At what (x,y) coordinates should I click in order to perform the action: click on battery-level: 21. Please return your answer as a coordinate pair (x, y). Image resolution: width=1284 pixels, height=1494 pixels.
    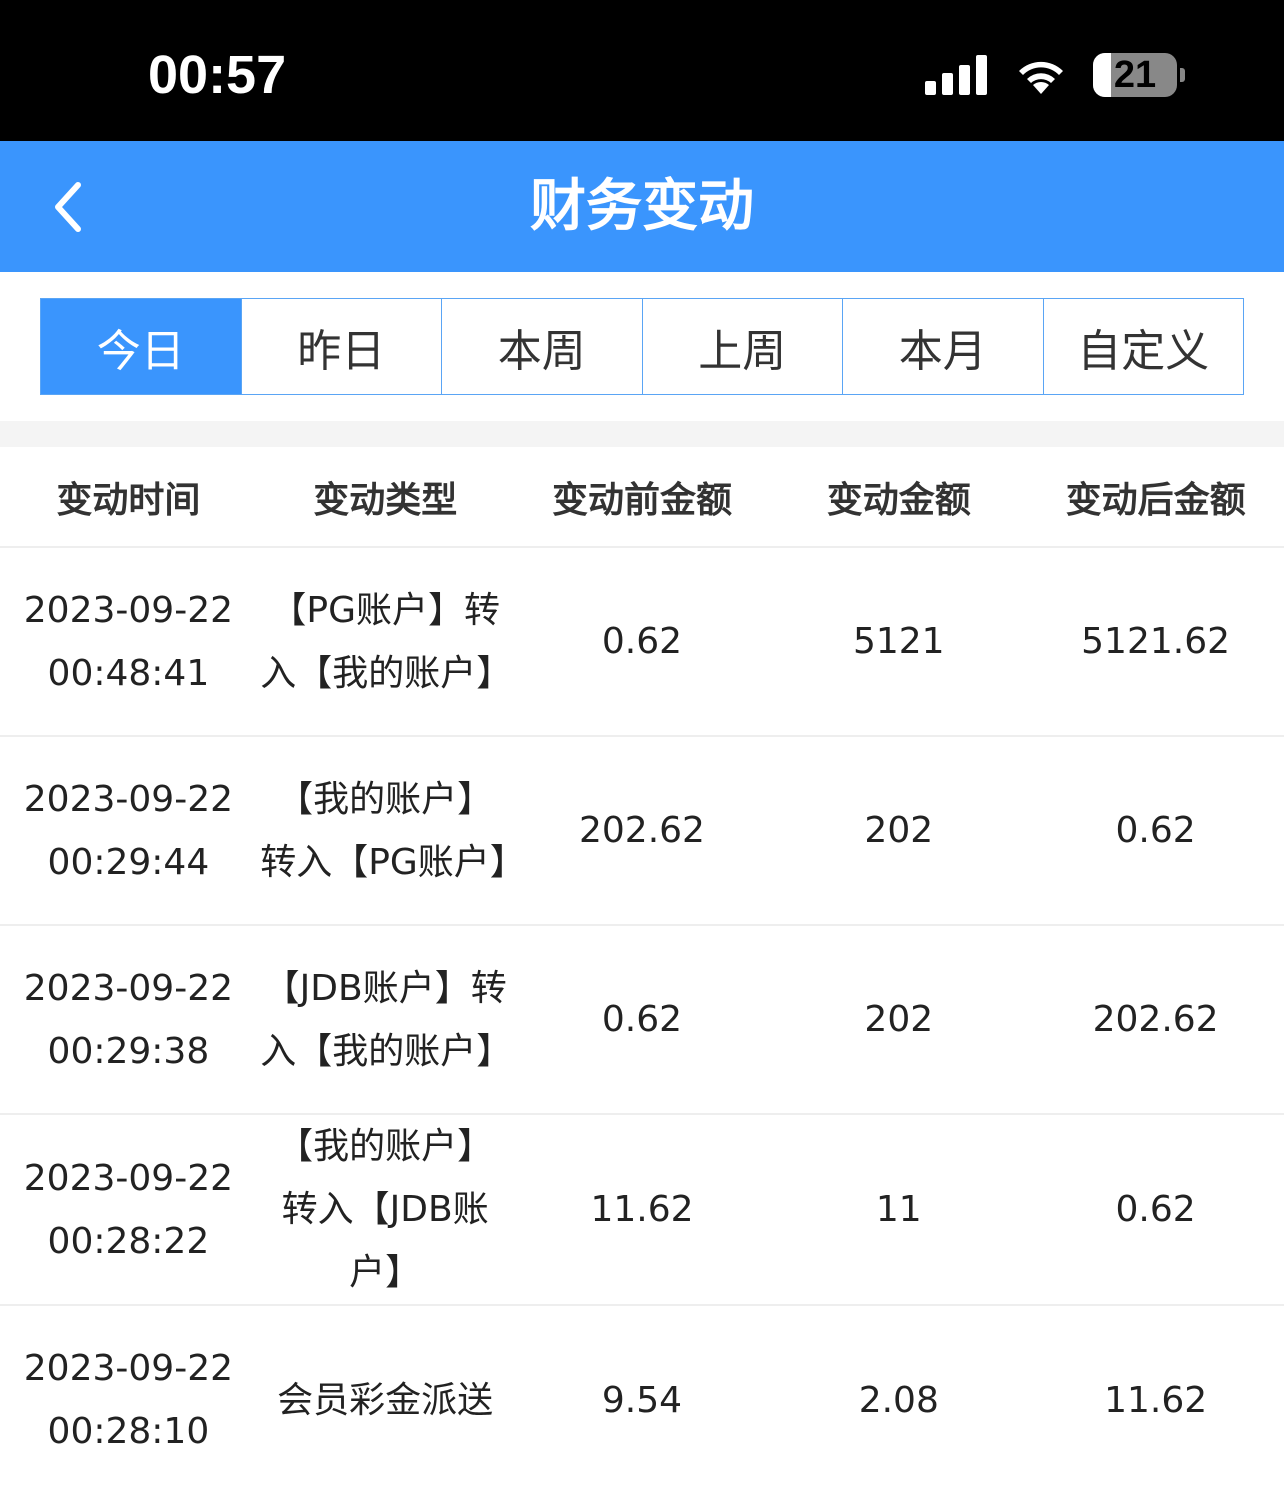
    Looking at the image, I should click on (1135, 75).